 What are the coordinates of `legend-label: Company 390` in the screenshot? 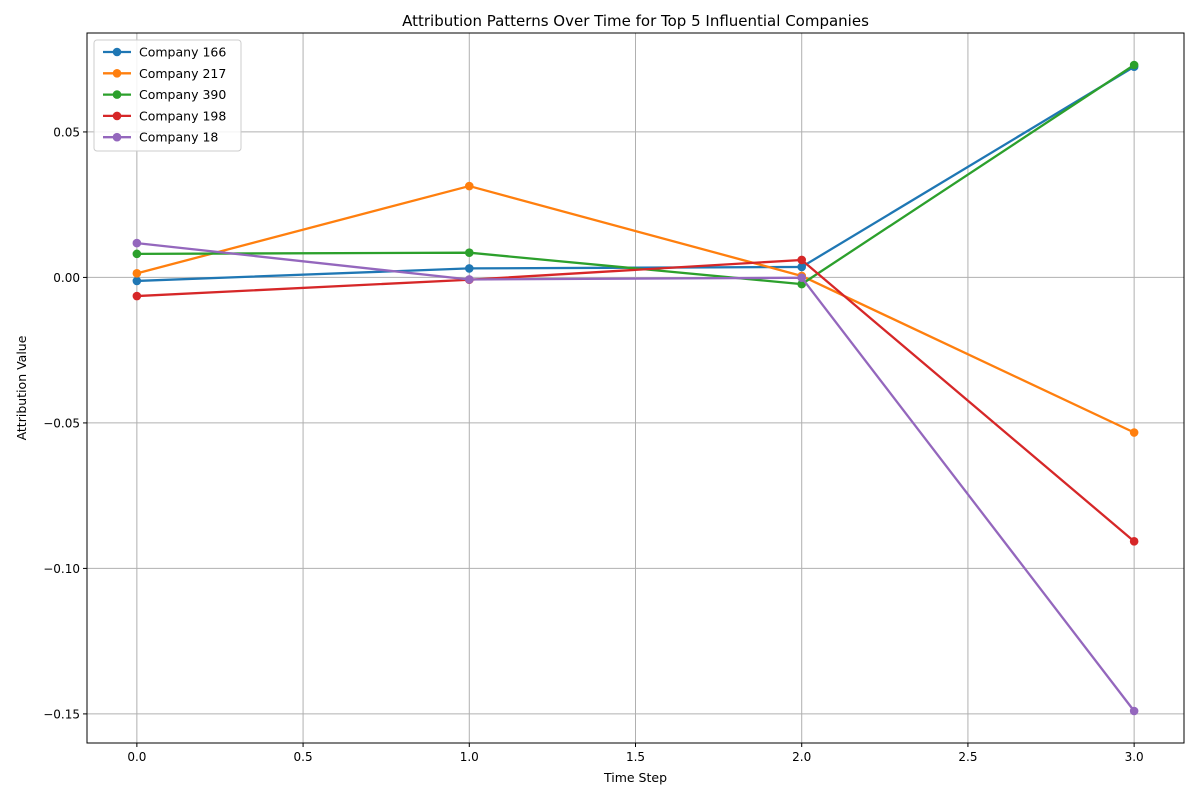 It's located at (182, 94).